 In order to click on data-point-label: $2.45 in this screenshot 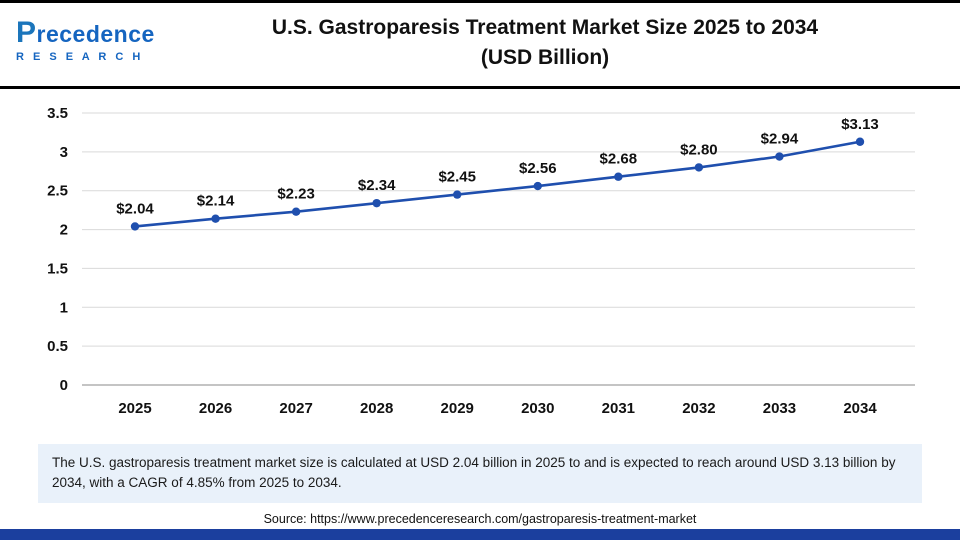, I will do `click(457, 177)`.